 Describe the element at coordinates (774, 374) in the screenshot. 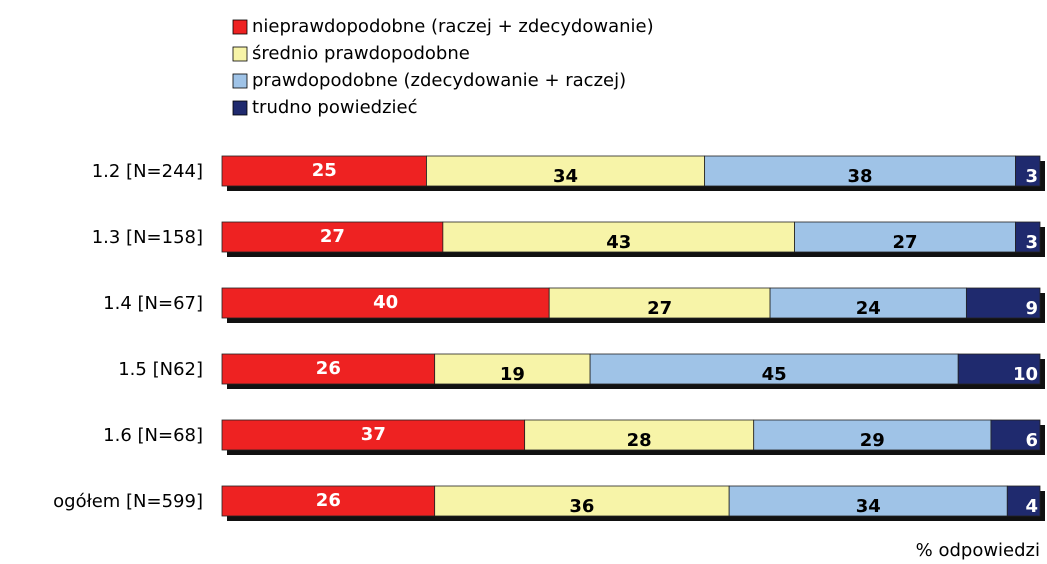

I see `data-label: 45` at that location.